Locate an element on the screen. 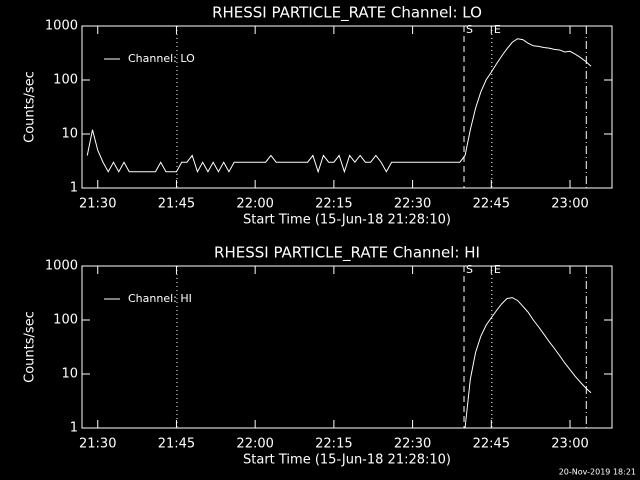  legend-label: Channel: LO is located at coordinates (161, 58).